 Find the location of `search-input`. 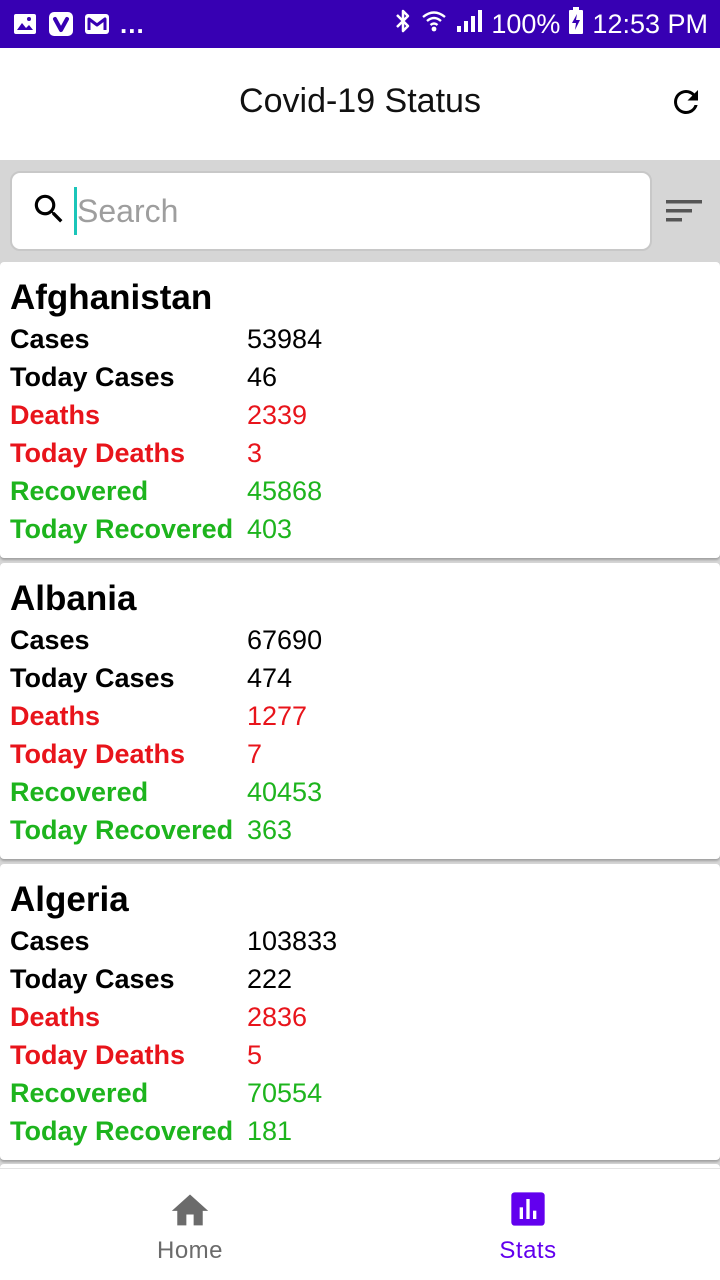

search-input is located at coordinates (334, 211).